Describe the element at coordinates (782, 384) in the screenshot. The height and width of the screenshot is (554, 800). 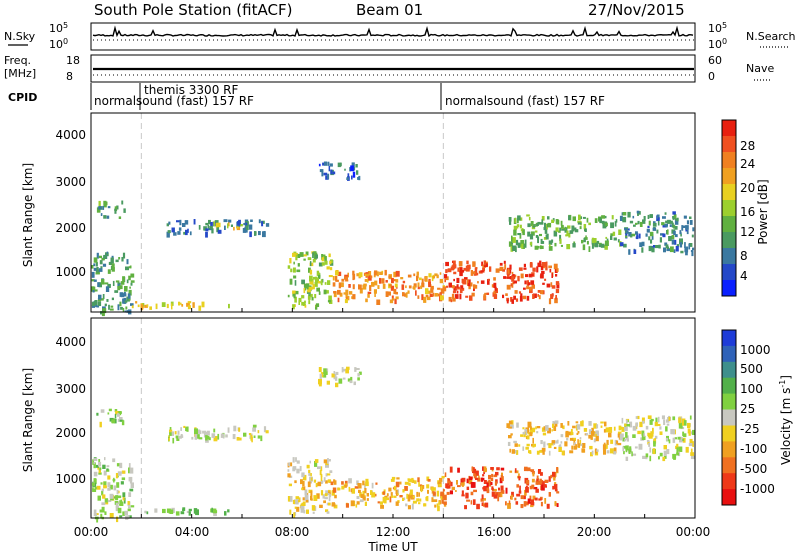
I see `velocity-colorbar-label-exp: -1` at that location.